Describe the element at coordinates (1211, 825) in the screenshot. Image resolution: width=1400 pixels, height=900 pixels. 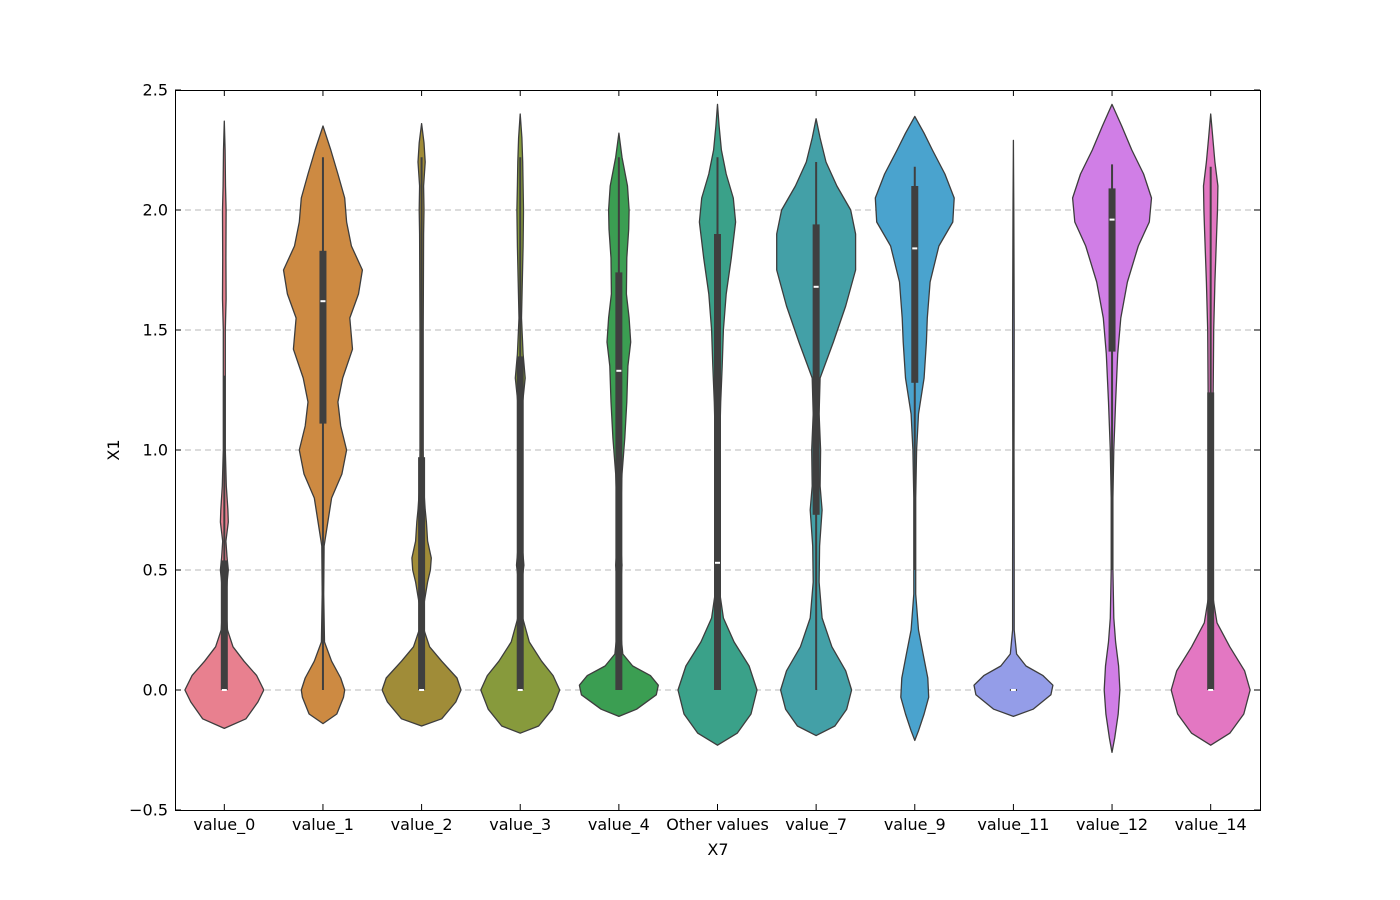
I see `x-tick-label: value_14` at that location.